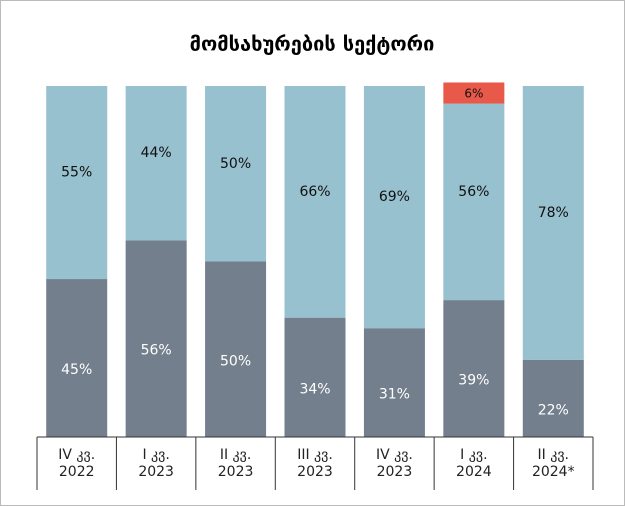 This screenshot has width=625, height=506. I want to click on x-tick-label: II კვ. 2023, so click(236, 463).